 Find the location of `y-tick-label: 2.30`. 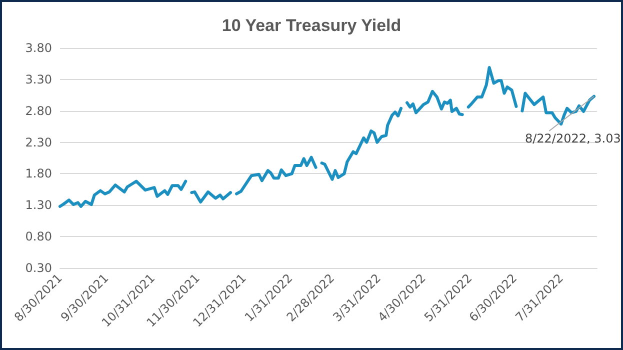

y-tick-label: 2.30 is located at coordinates (38, 142).